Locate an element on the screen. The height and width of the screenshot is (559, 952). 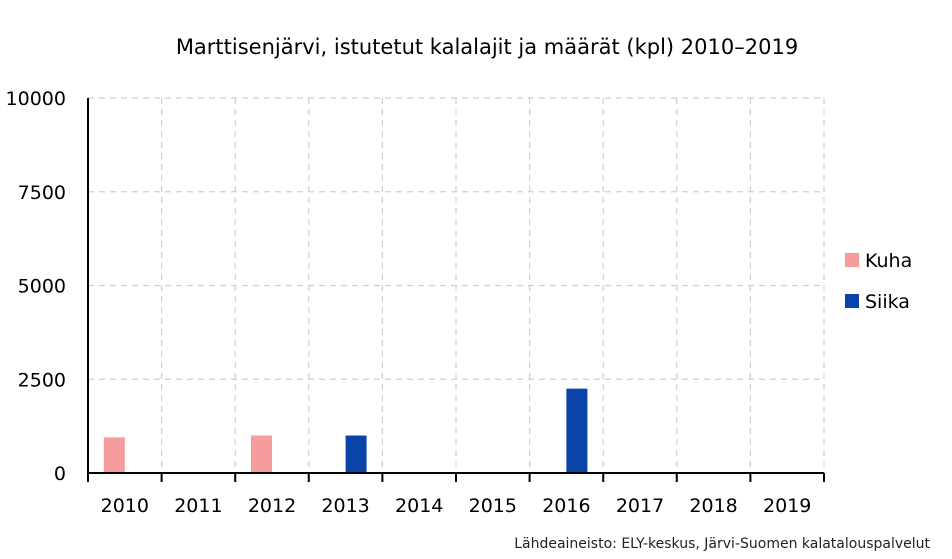
x-tick-label: 2014 is located at coordinates (419, 506).